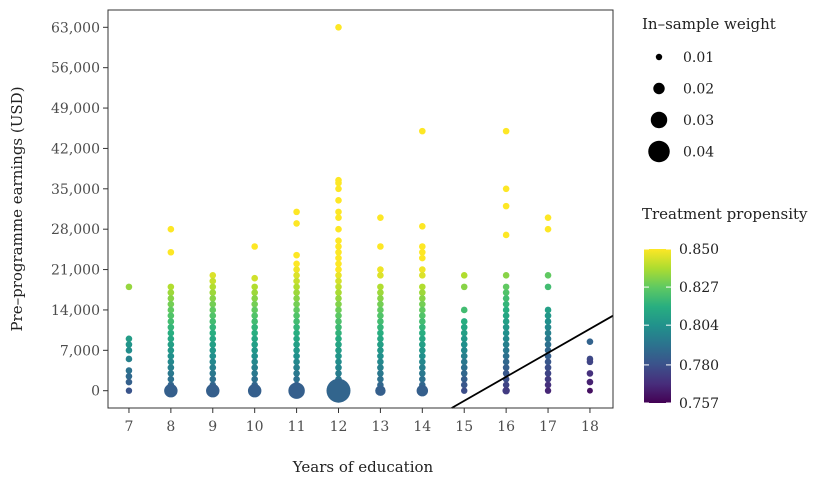  Describe the element at coordinates (698, 58) in the screenshot. I see `size-legend-label: 0.01` at that location.